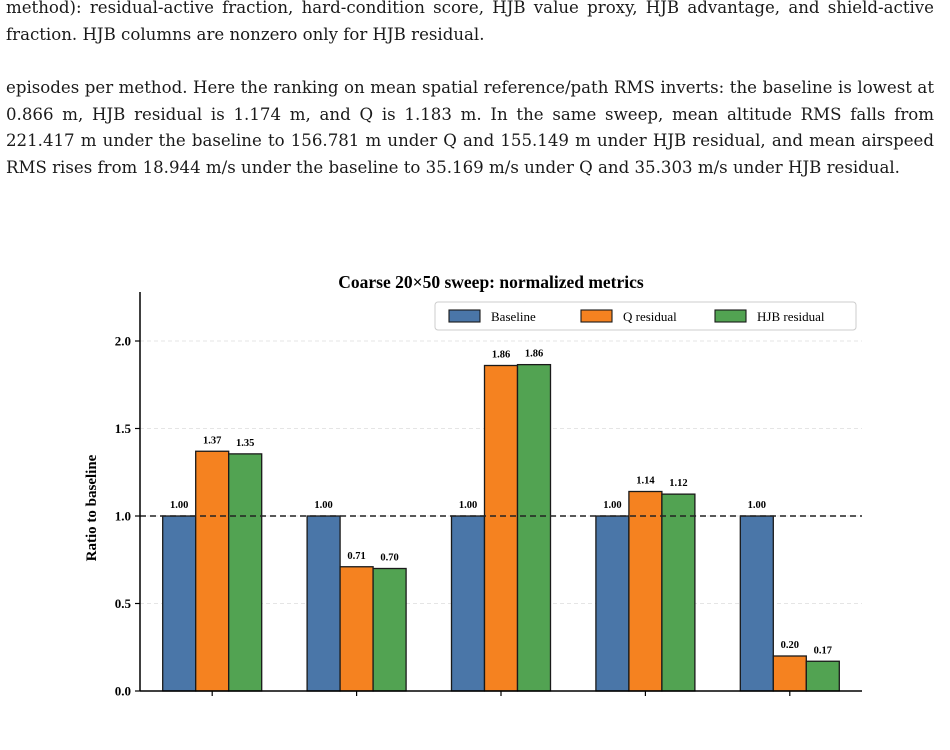 The height and width of the screenshot is (750, 950). What do you see at coordinates (123, 516) in the screenshot?
I see `y-tick-label: 1.0` at bounding box center [123, 516].